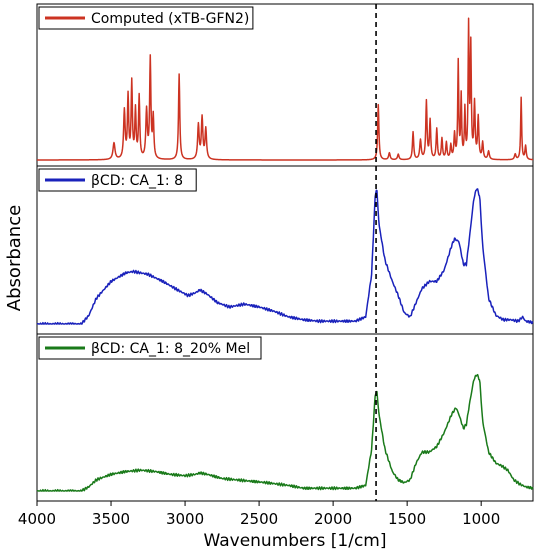  I want to click on x-tick-label: 4000, so click(37, 519).